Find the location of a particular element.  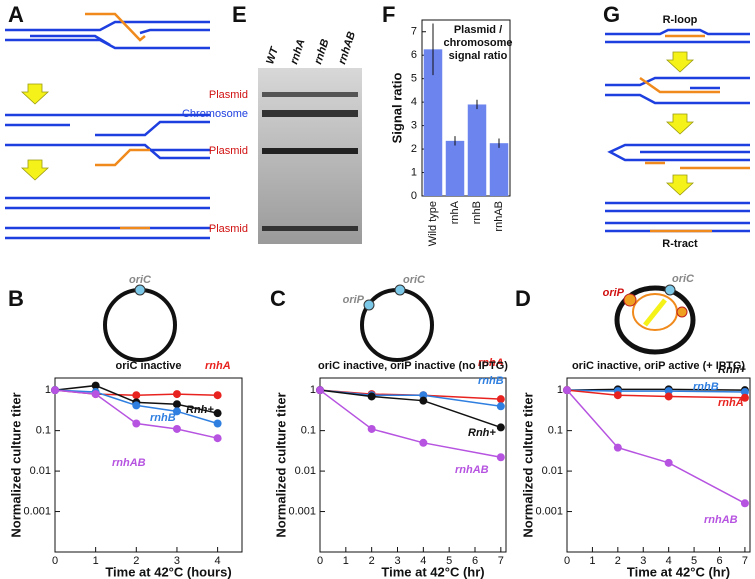

panel-letter: C is located at coordinates (278, 298).